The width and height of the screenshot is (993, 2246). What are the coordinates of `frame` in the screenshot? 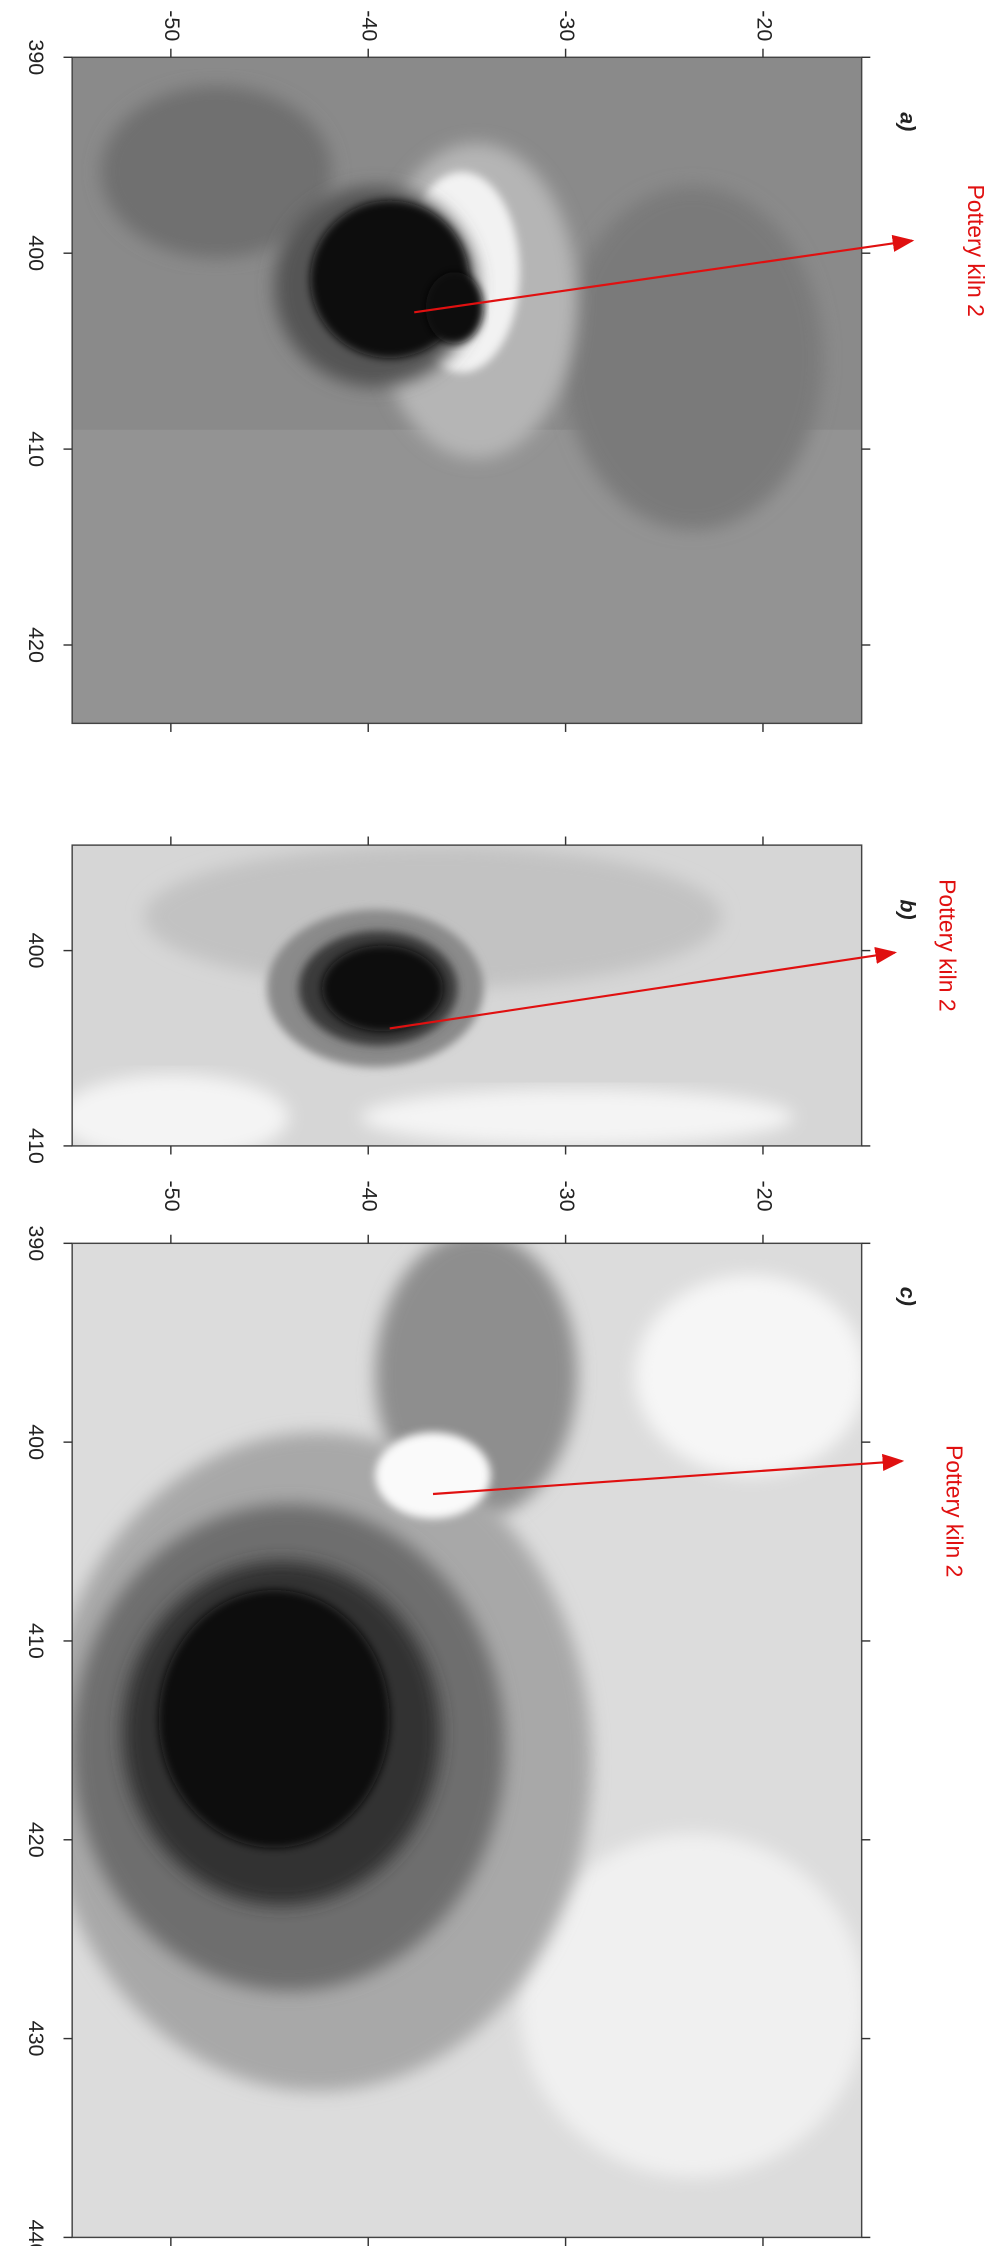 It's located at (467, 995).